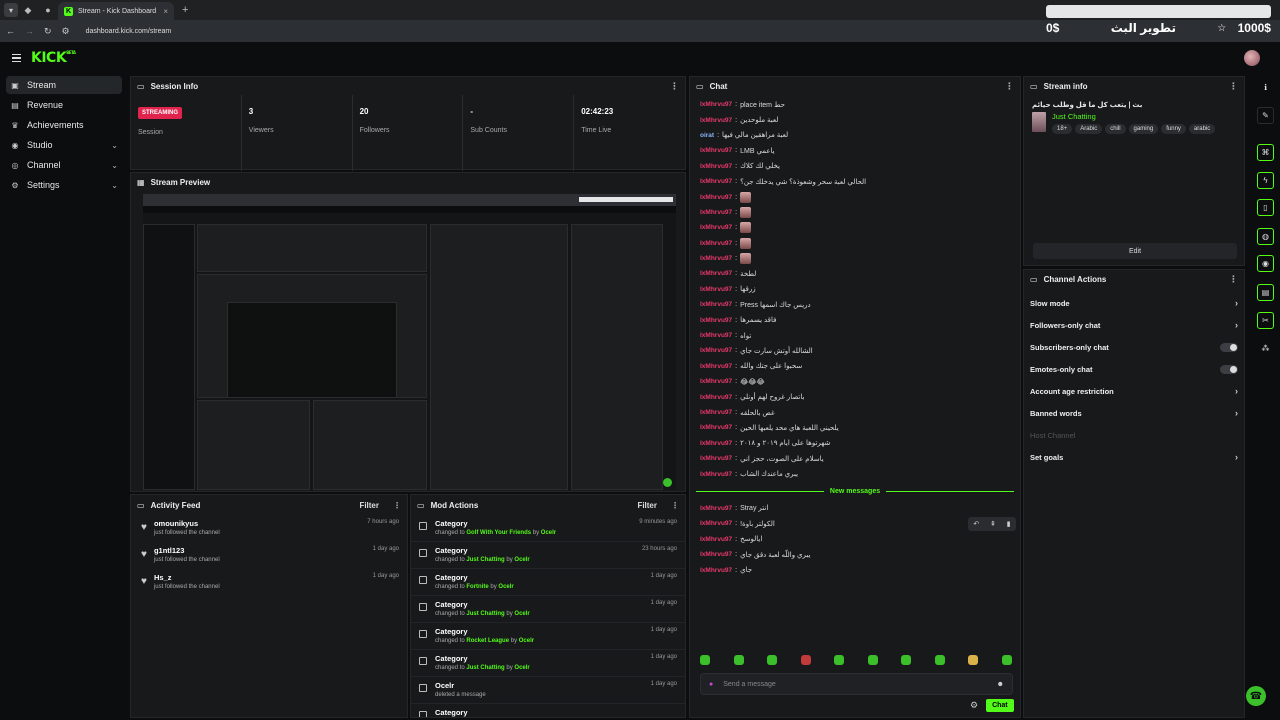 This screenshot has height=720, width=1280. What do you see at coordinates (1173, 129) in the screenshot?
I see `tag: funny` at bounding box center [1173, 129].